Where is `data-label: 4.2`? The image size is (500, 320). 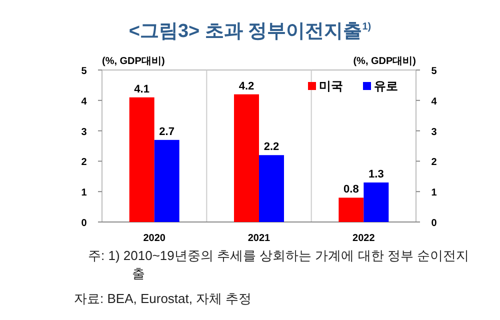
data-label: 4.2 is located at coordinates (246, 86).